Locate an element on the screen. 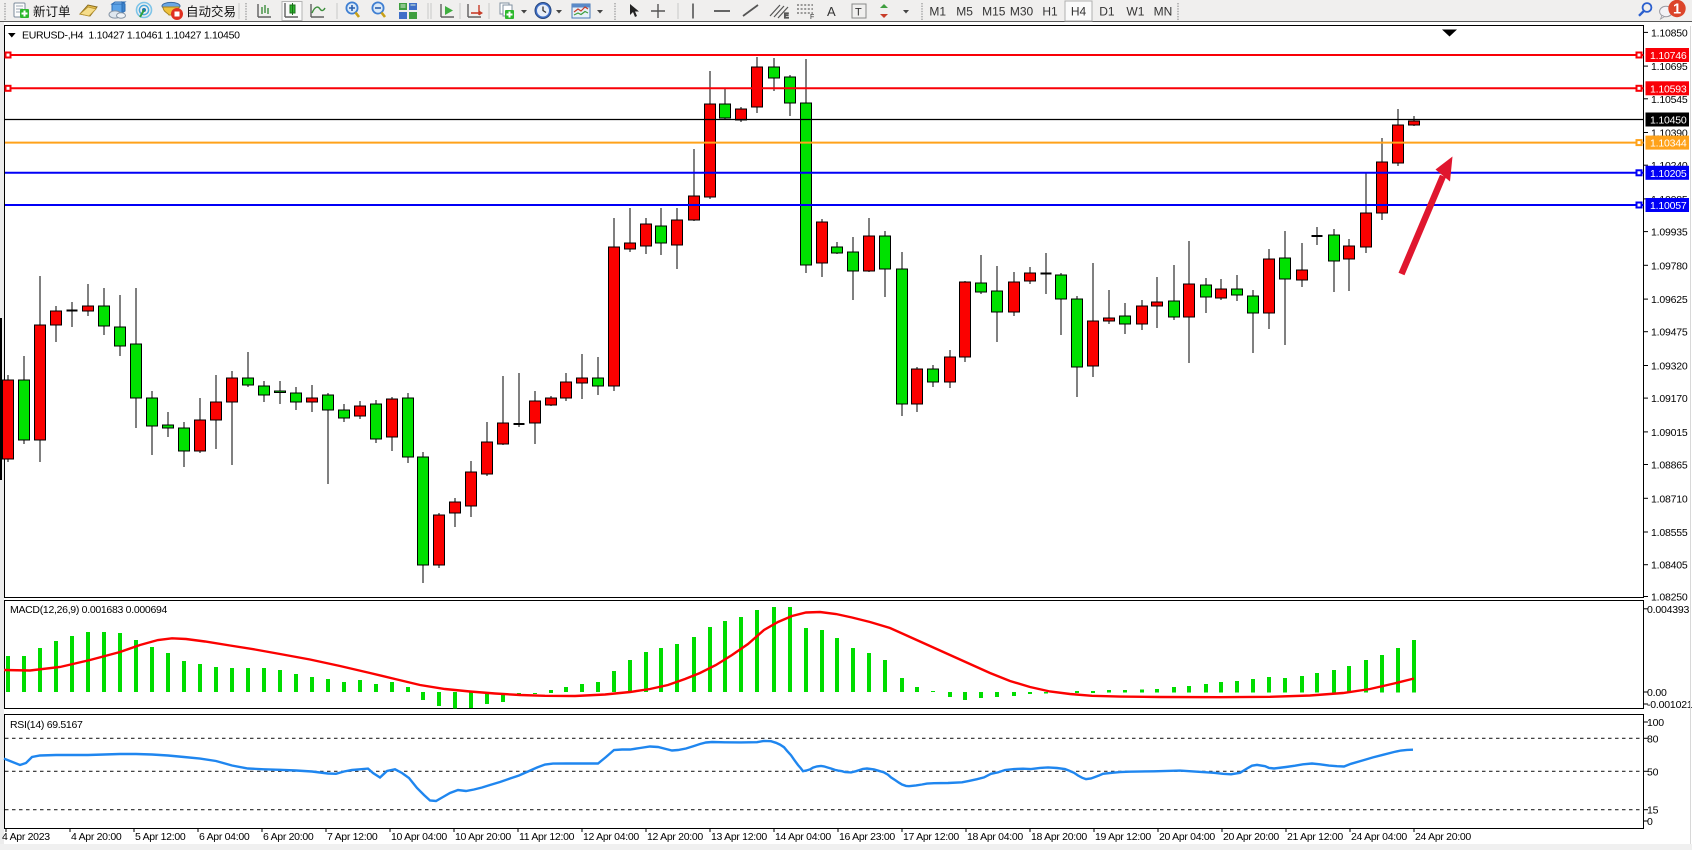  svg-text: 12 Apr 04:00 is located at coordinates (611, 837).